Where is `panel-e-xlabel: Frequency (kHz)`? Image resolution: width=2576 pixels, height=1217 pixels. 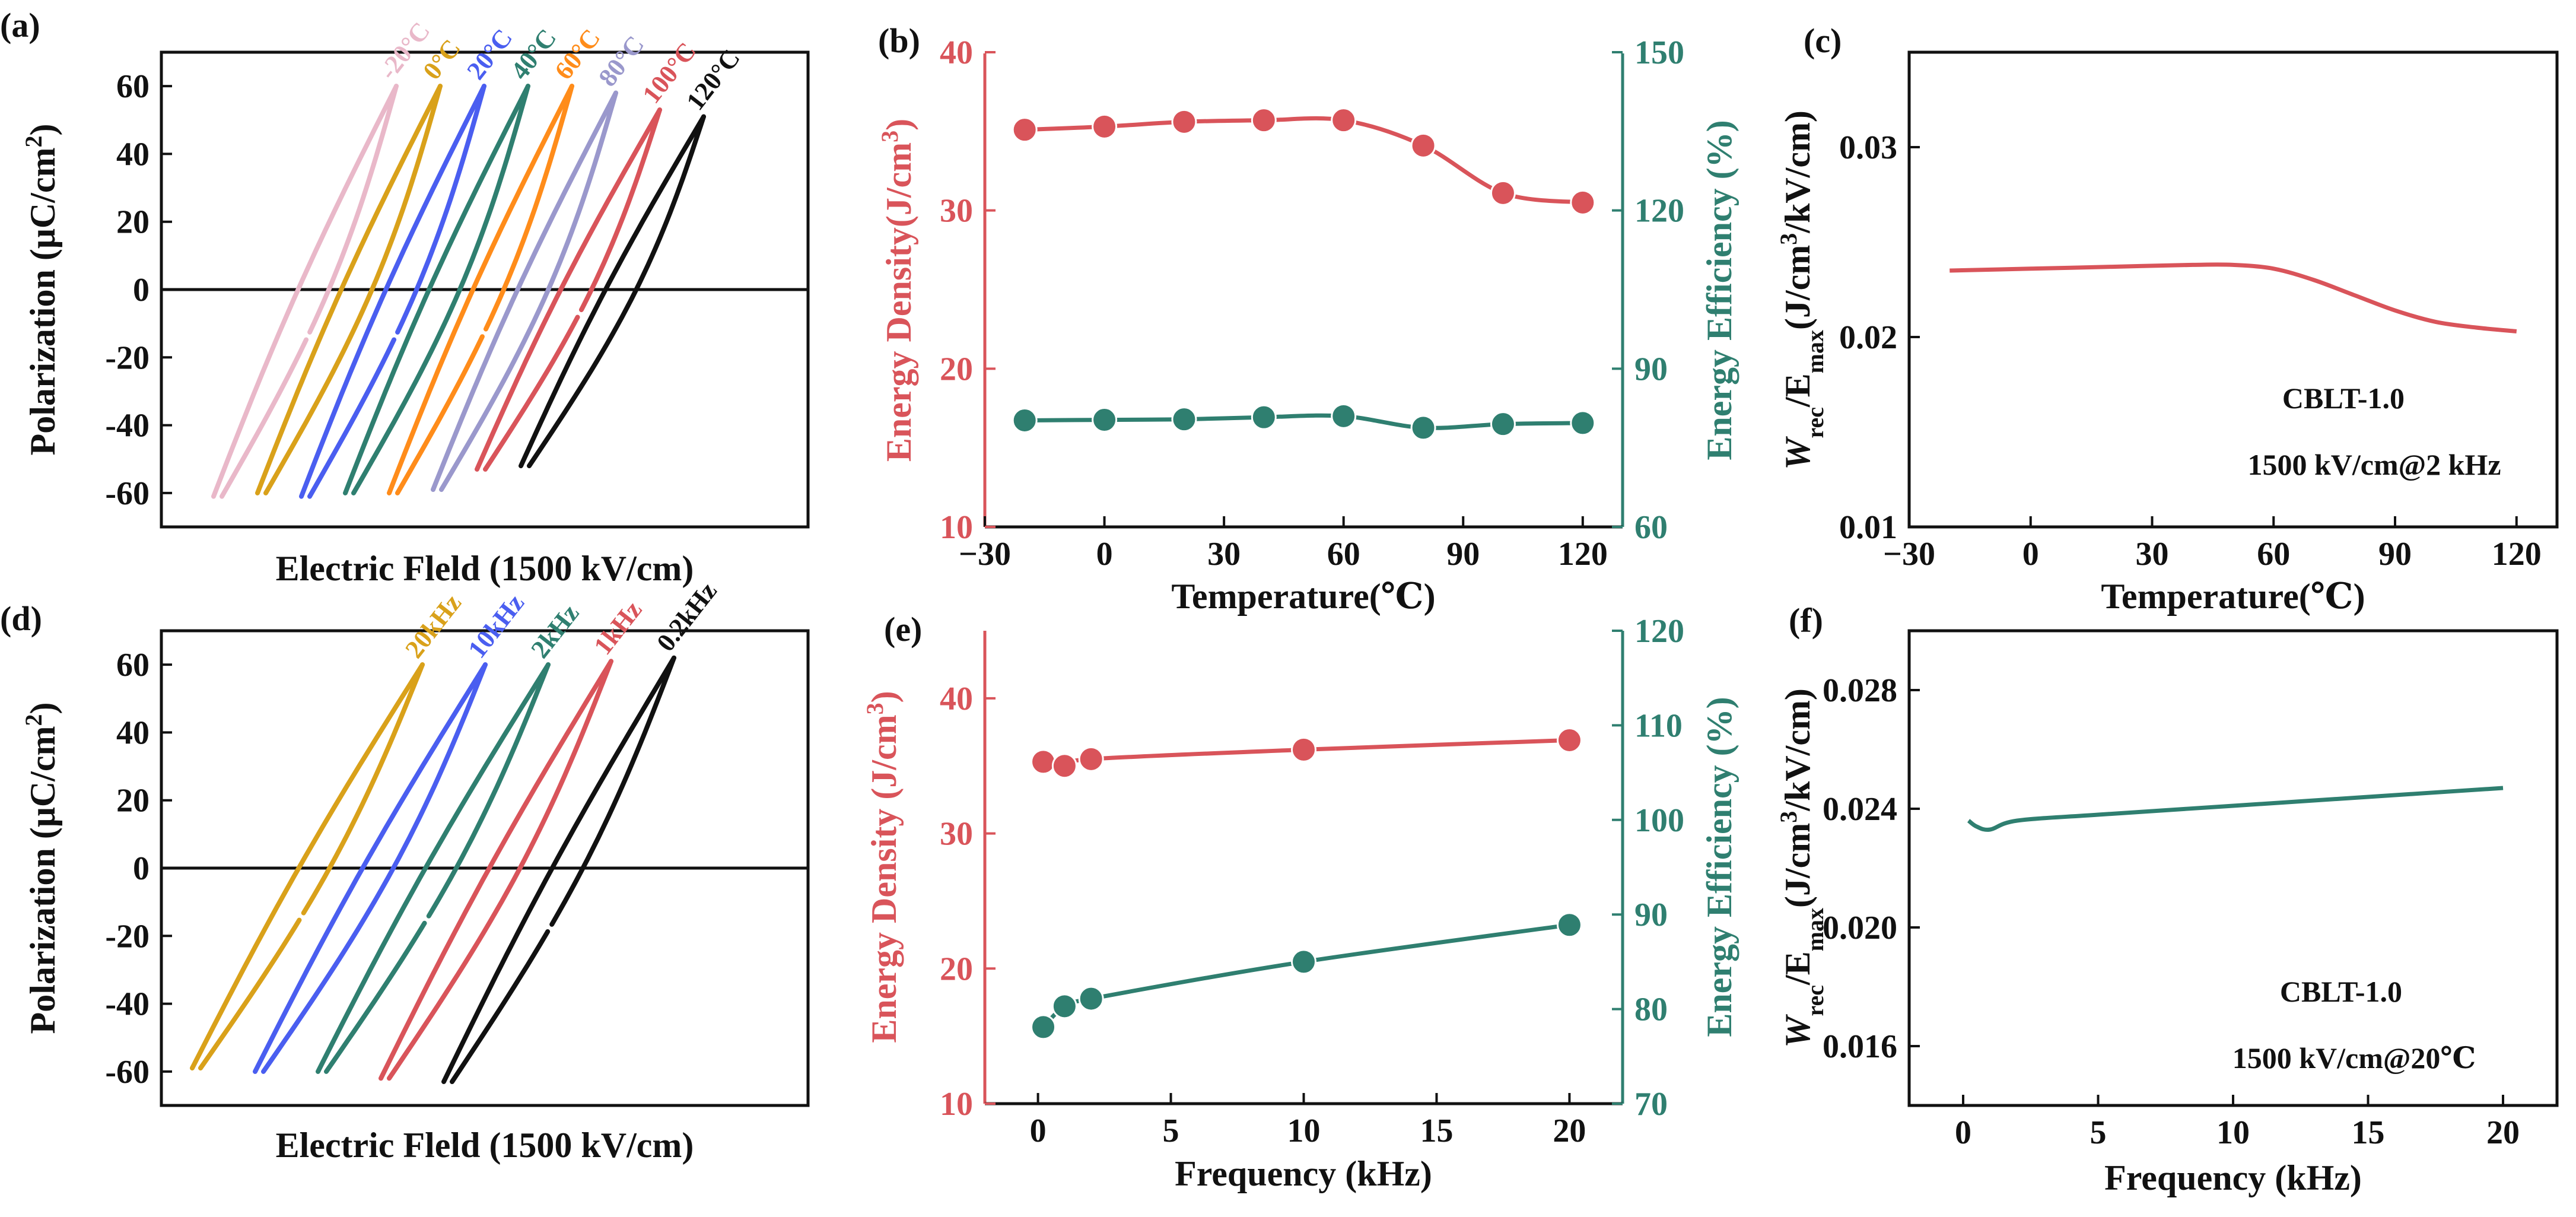 panel-e-xlabel: Frequency (kHz) is located at coordinates (1303, 1173).